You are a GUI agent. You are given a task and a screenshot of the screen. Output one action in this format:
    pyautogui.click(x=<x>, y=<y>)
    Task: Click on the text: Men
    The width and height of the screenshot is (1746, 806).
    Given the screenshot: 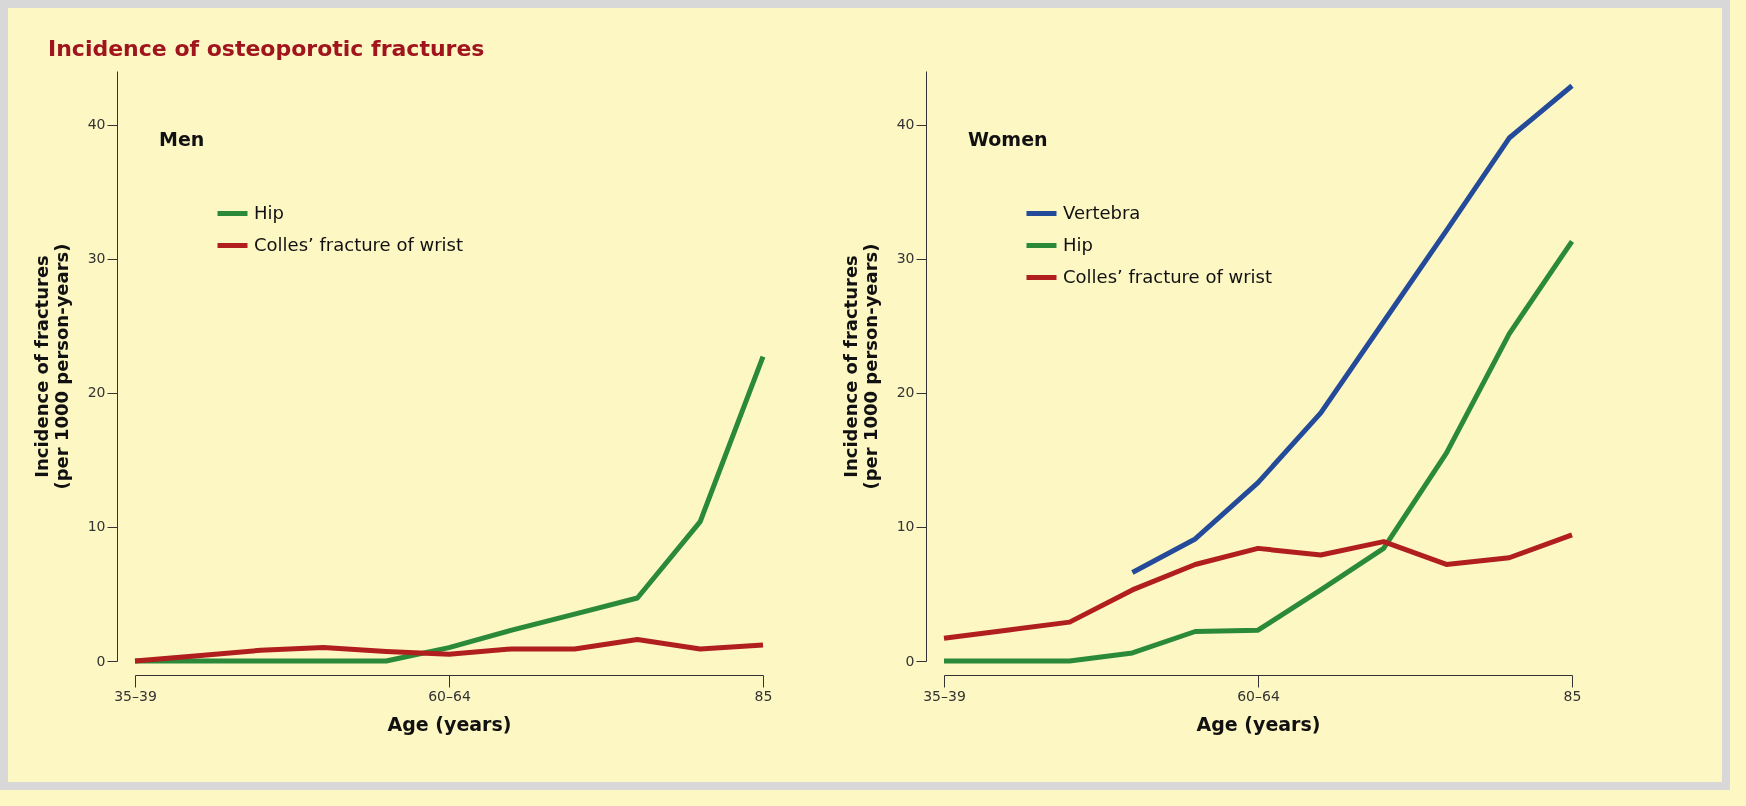 What is the action you would take?
    pyautogui.click(x=182, y=139)
    